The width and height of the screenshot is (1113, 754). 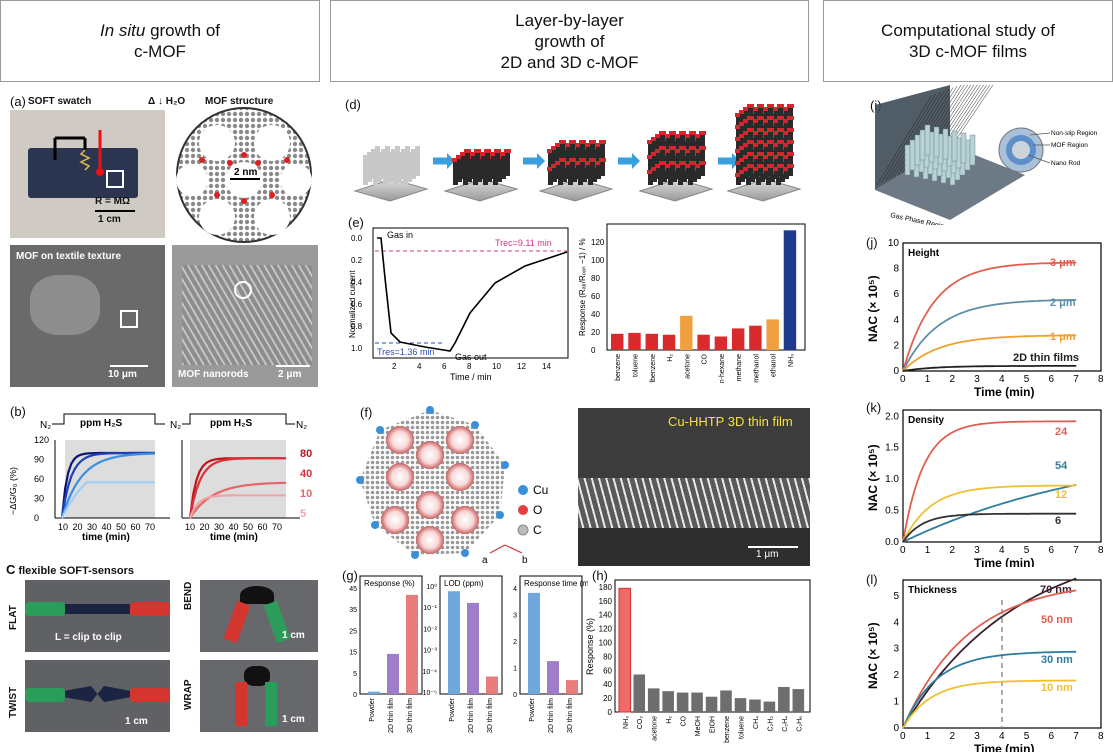 I want to click on x-tick-label: 14, so click(x=546, y=366).